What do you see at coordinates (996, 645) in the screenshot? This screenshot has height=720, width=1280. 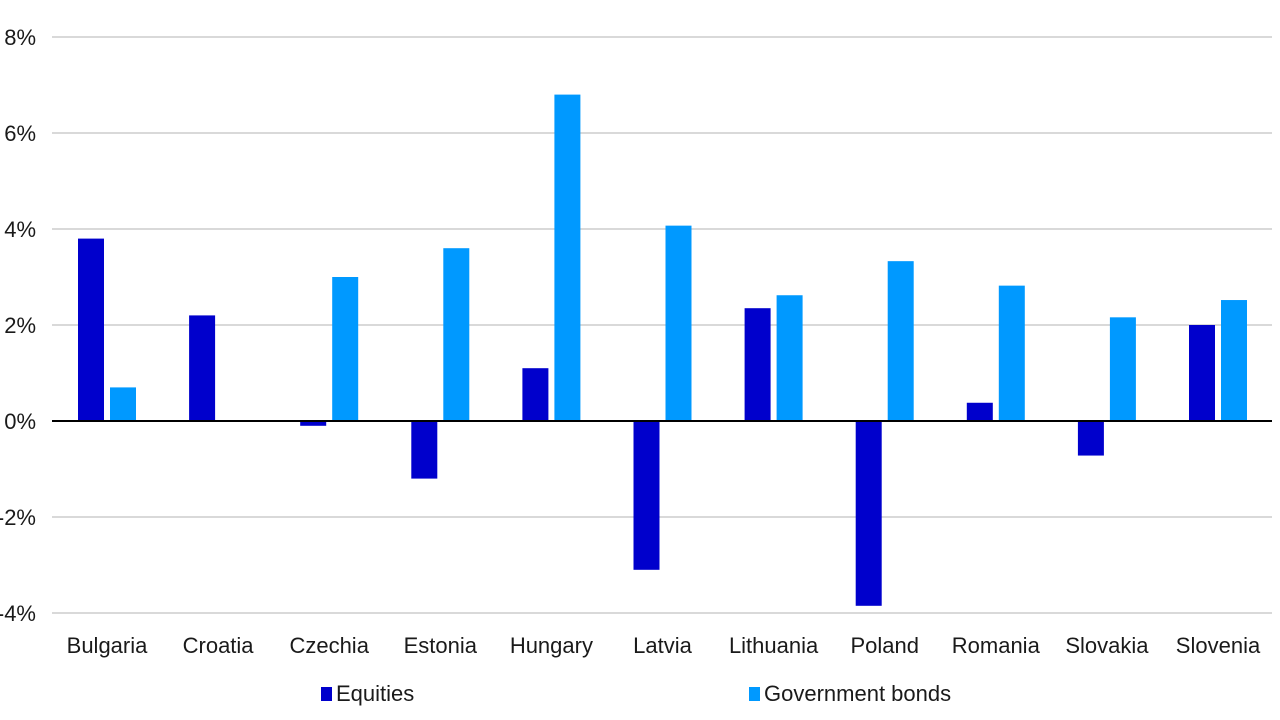 I see `x-category-label: Romania` at bounding box center [996, 645].